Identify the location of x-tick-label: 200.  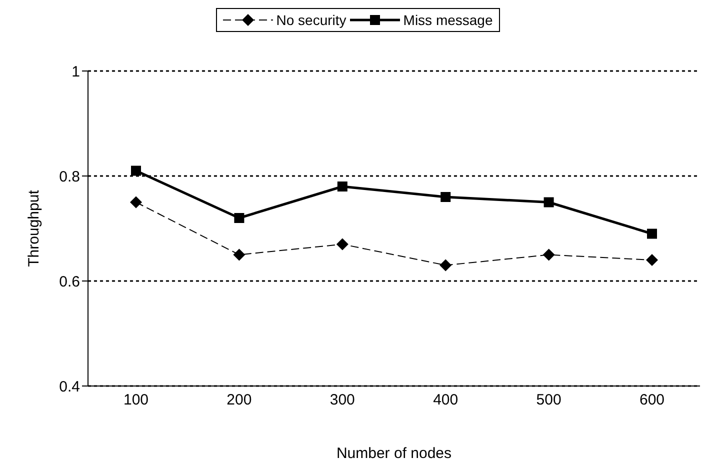
(239, 400).